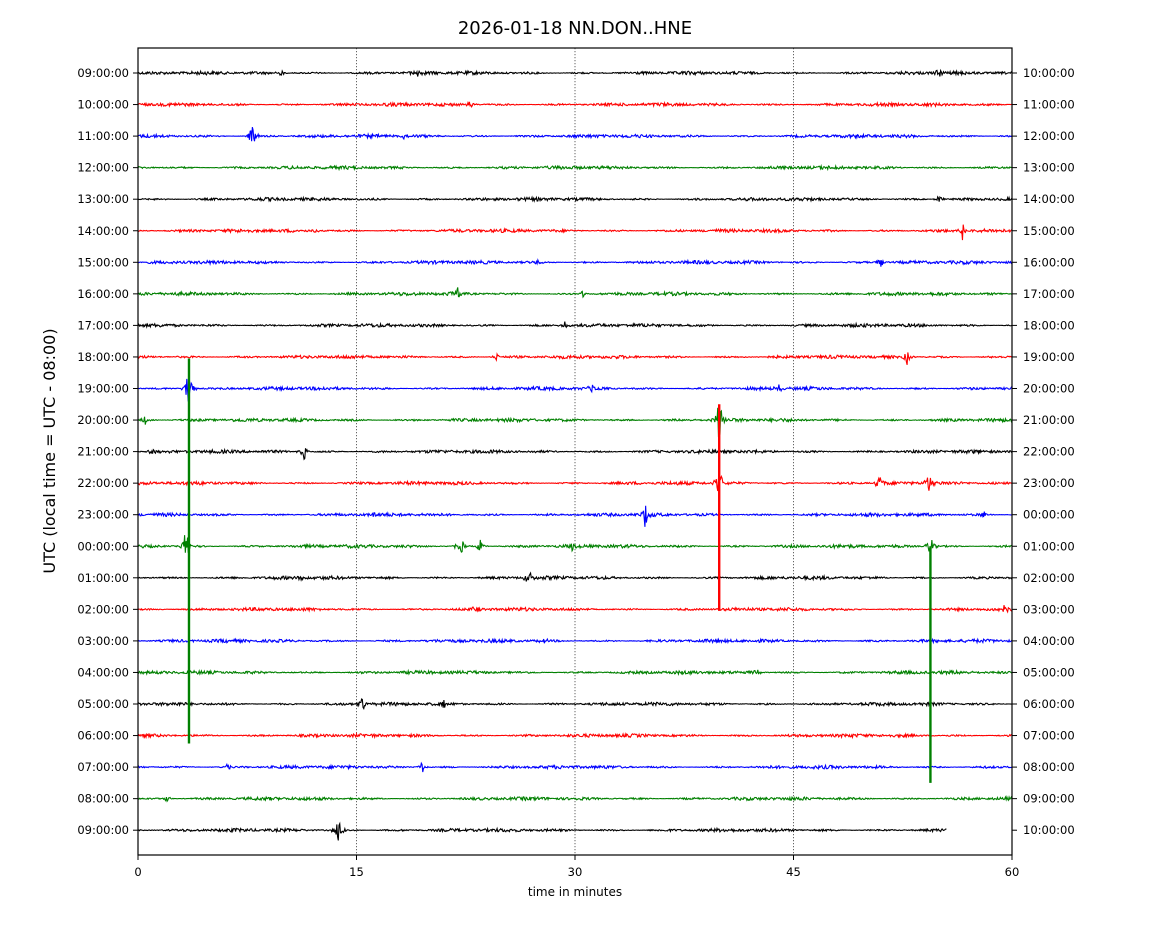 The image size is (1150, 950). What do you see at coordinates (1049, 830) in the screenshot?
I see `right-label-24: 10:00:00` at bounding box center [1049, 830].